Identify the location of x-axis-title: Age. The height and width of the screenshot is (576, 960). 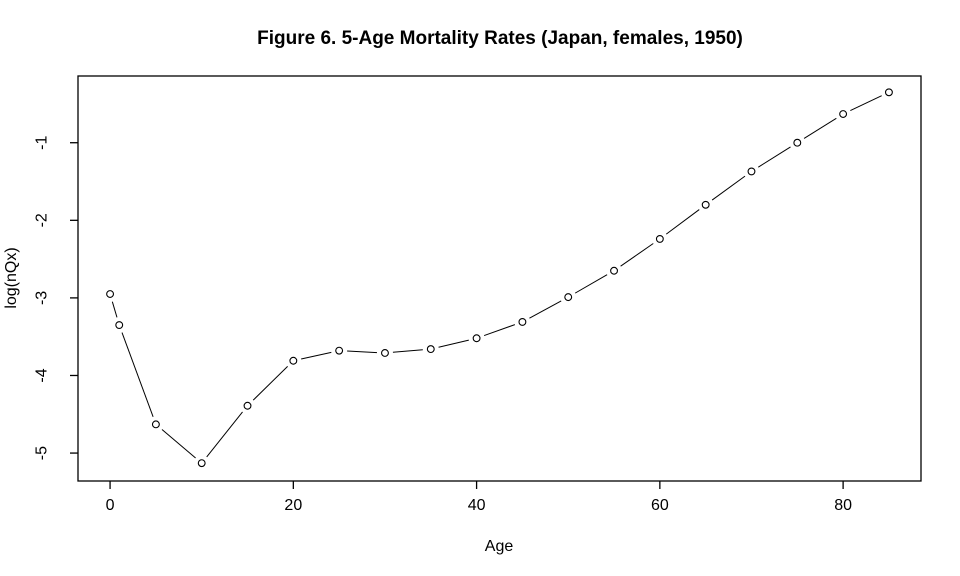
(499, 546).